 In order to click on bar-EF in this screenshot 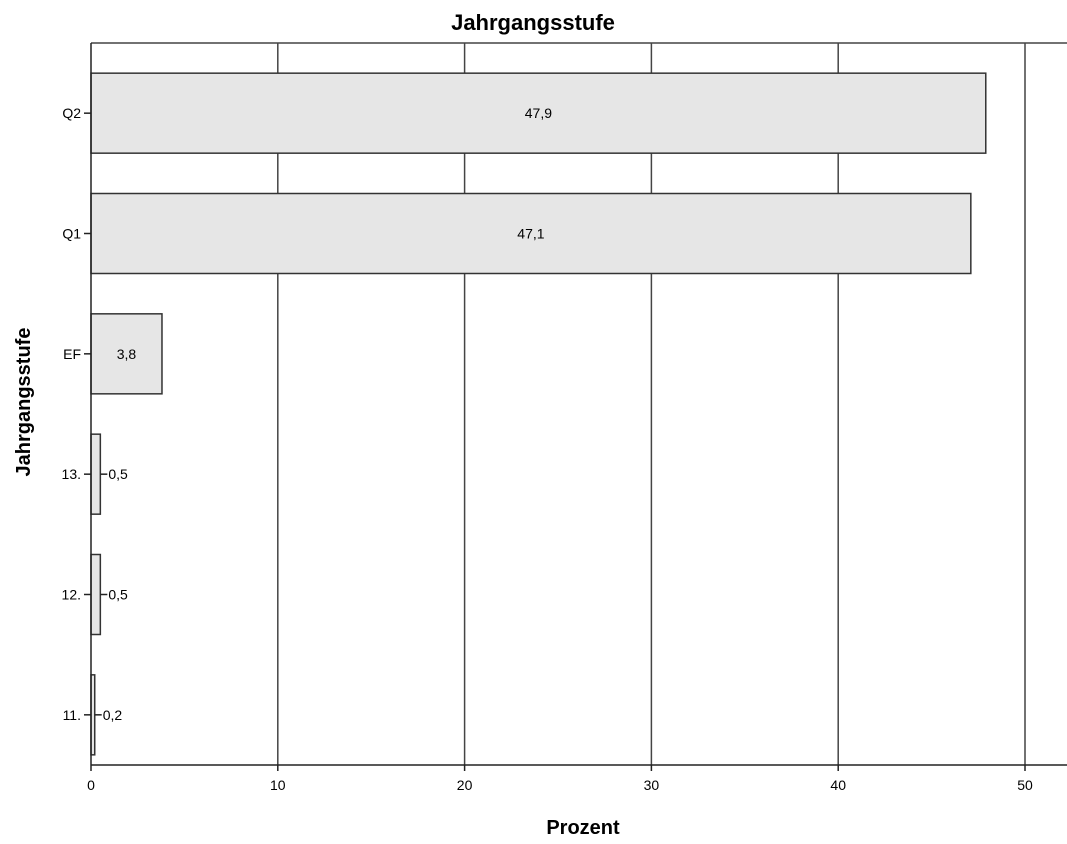, I will do `click(126, 354)`.